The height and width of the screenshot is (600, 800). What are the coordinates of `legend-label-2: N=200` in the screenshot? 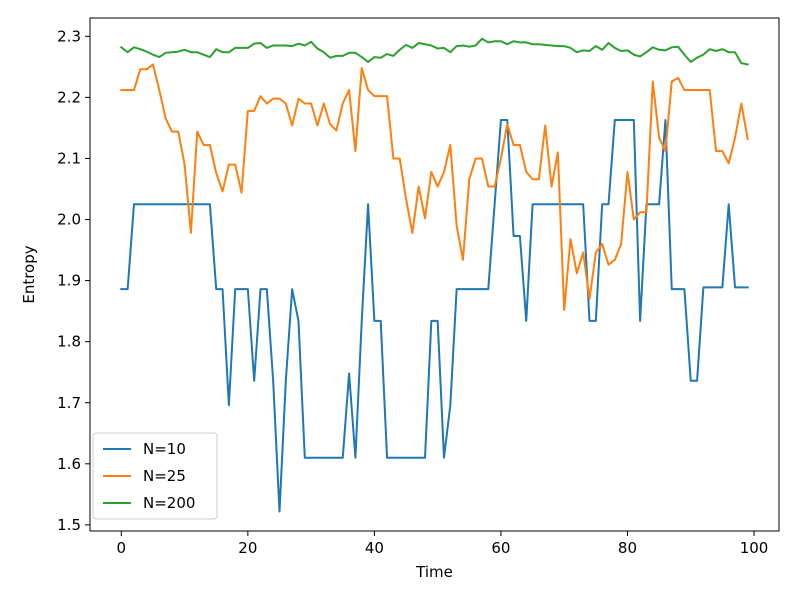 It's located at (169, 503).